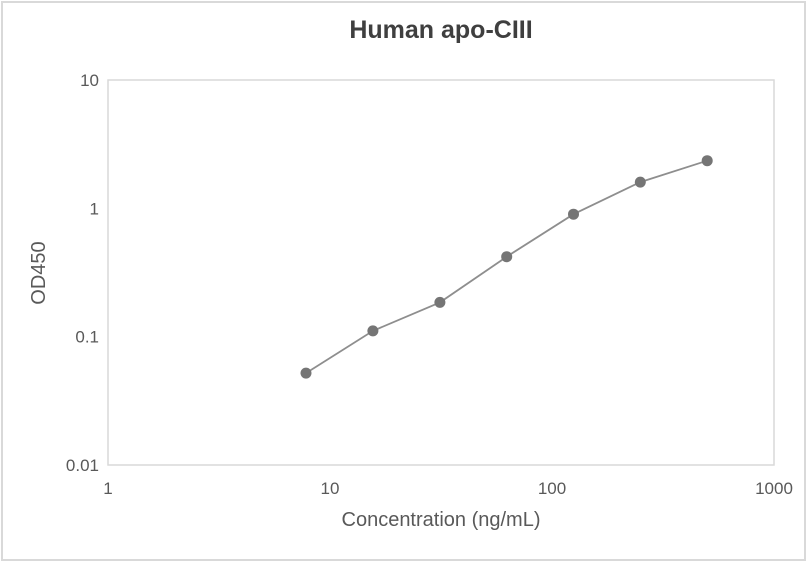  Describe the element at coordinates (87, 337) in the screenshot. I see `y-tick-label: 0.1` at that location.